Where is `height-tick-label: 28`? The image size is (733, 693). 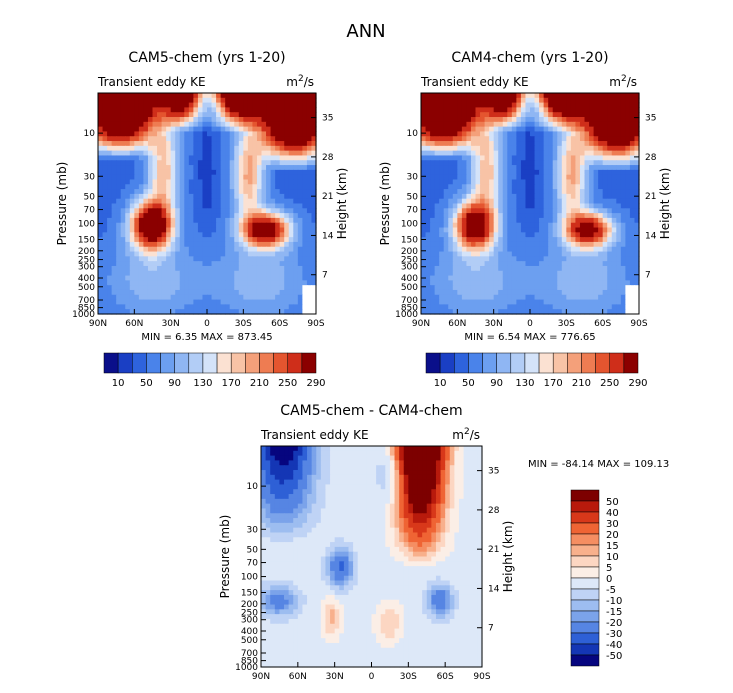 height-tick-label: 28 is located at coordinates (651, 158).